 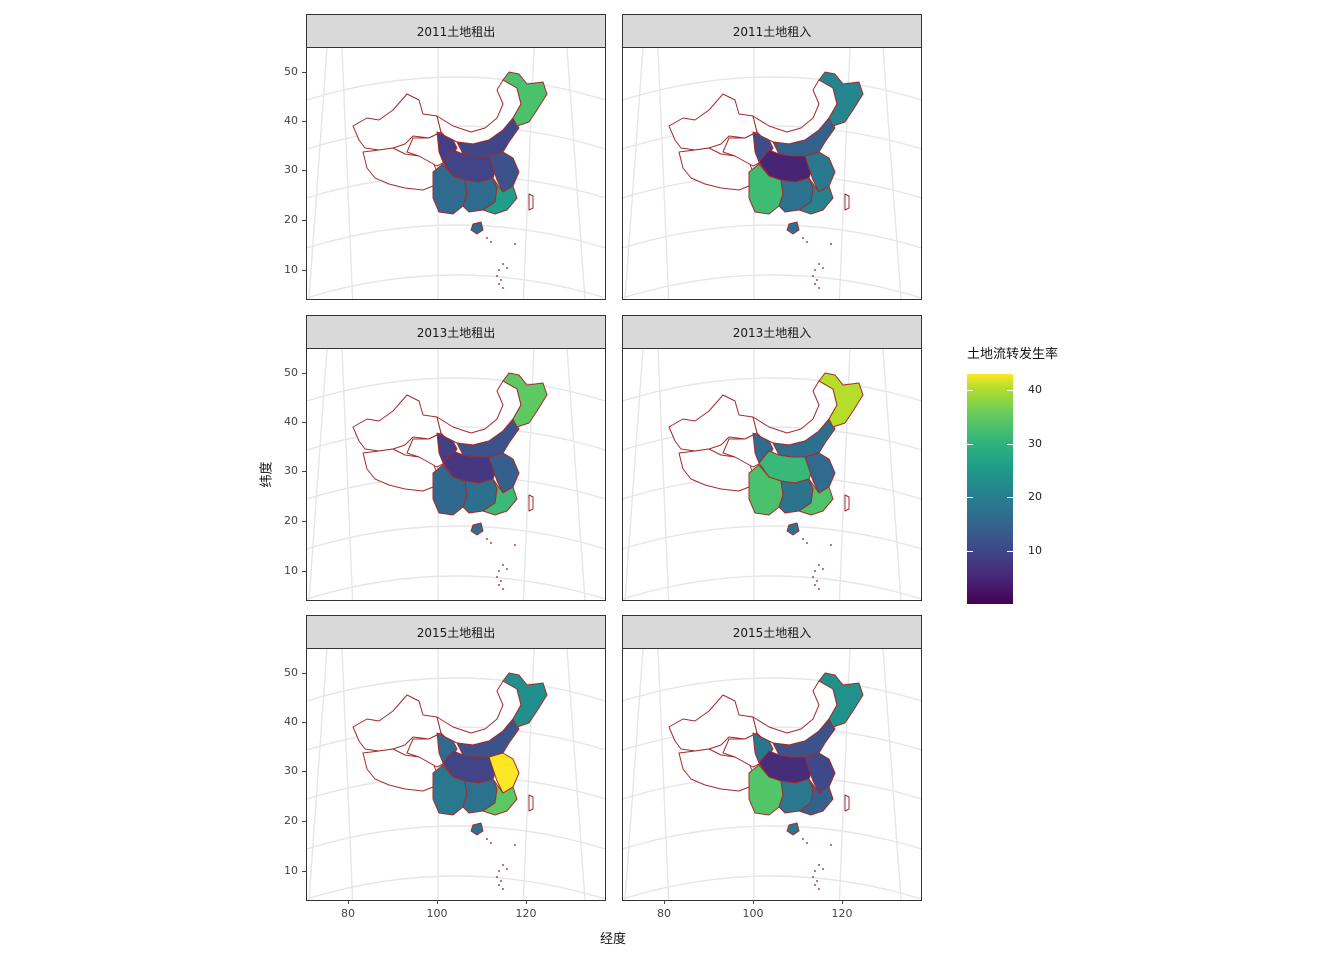 I want to click on facet-panel: 2011土地租出, so click(x=456, y=157).